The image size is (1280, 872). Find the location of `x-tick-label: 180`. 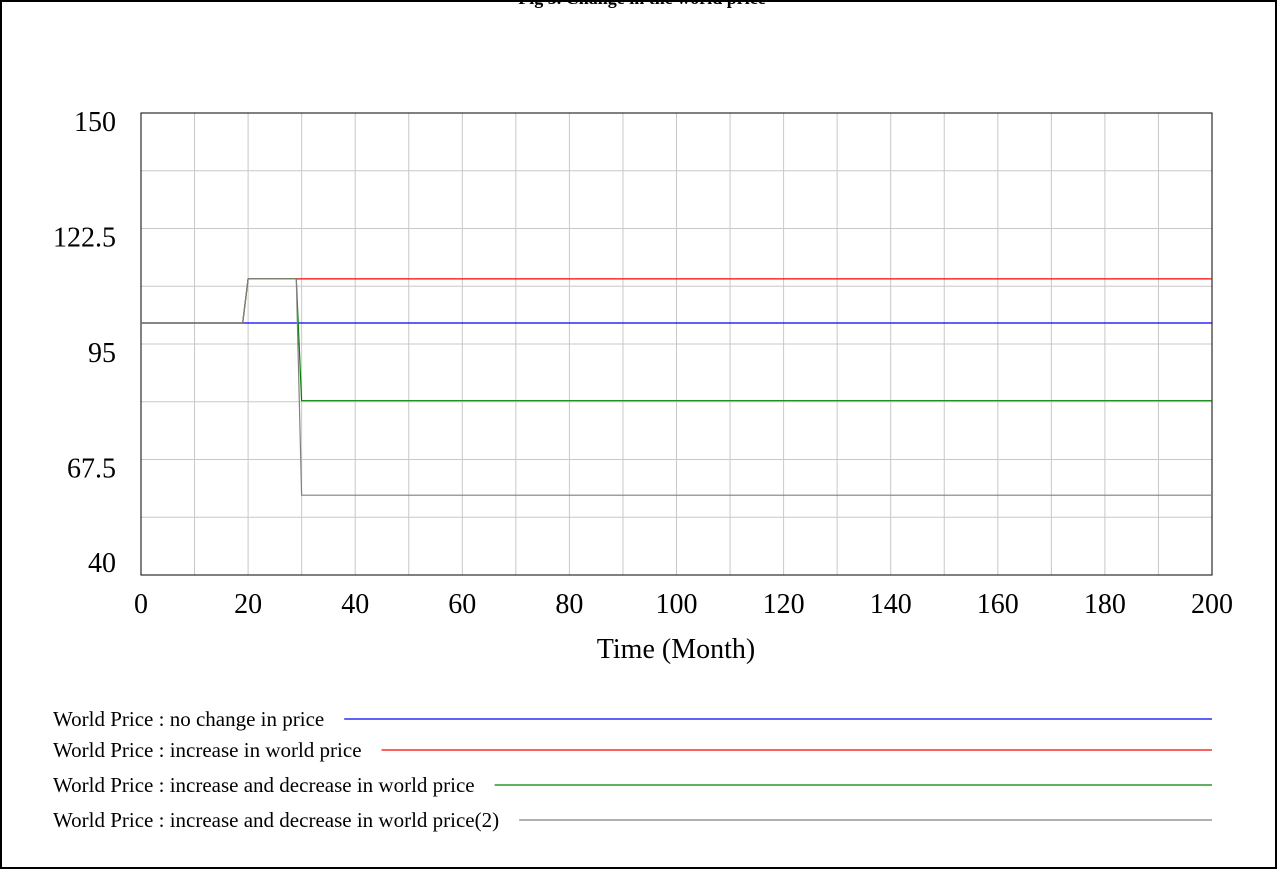

x-tick-label: 180 is located at coordinates (1105, 604).